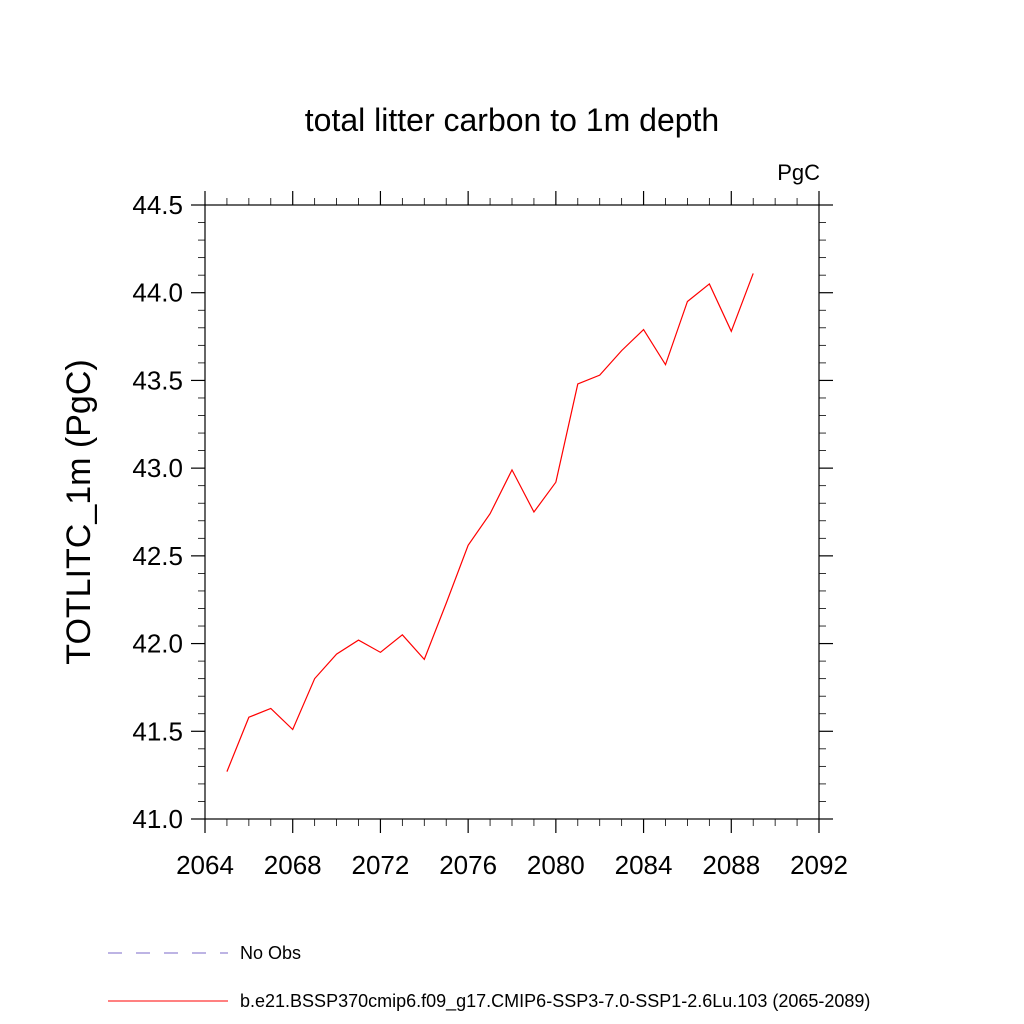  Describe the element at coordinates (157, 819) in the screenshot. I see `y-tick-label: 41.0` at that location.